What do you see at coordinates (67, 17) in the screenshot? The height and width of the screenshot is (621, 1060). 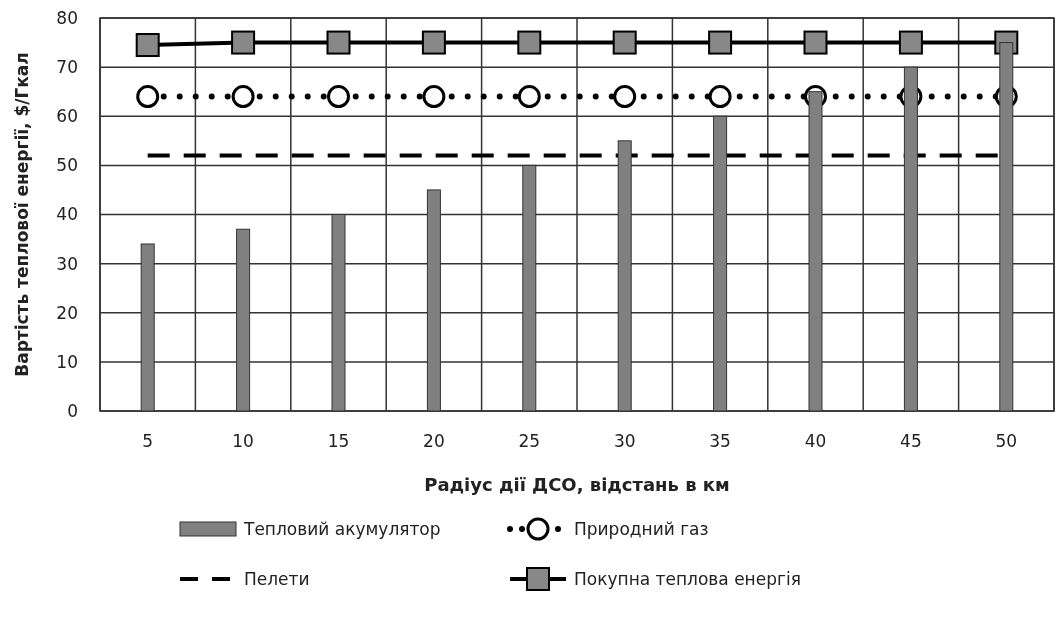 I see `y-tick-label: 80` at bounding box center [67, 17].